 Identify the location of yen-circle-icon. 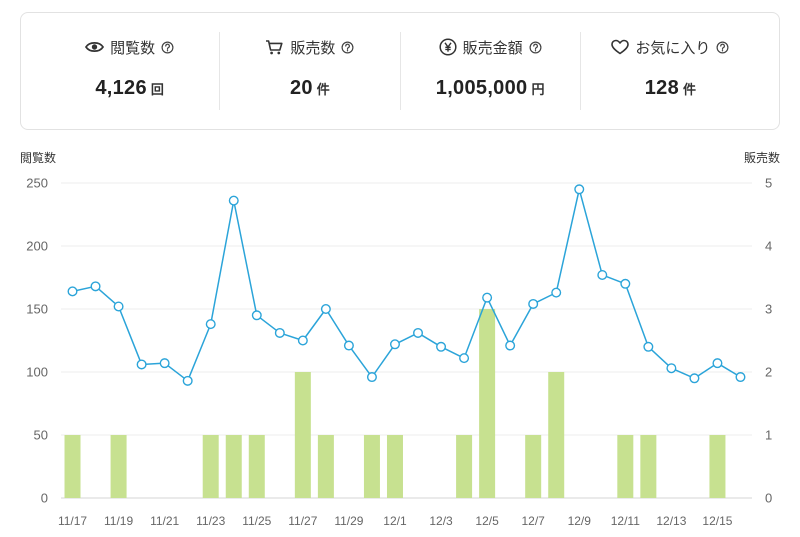
(448, 47).